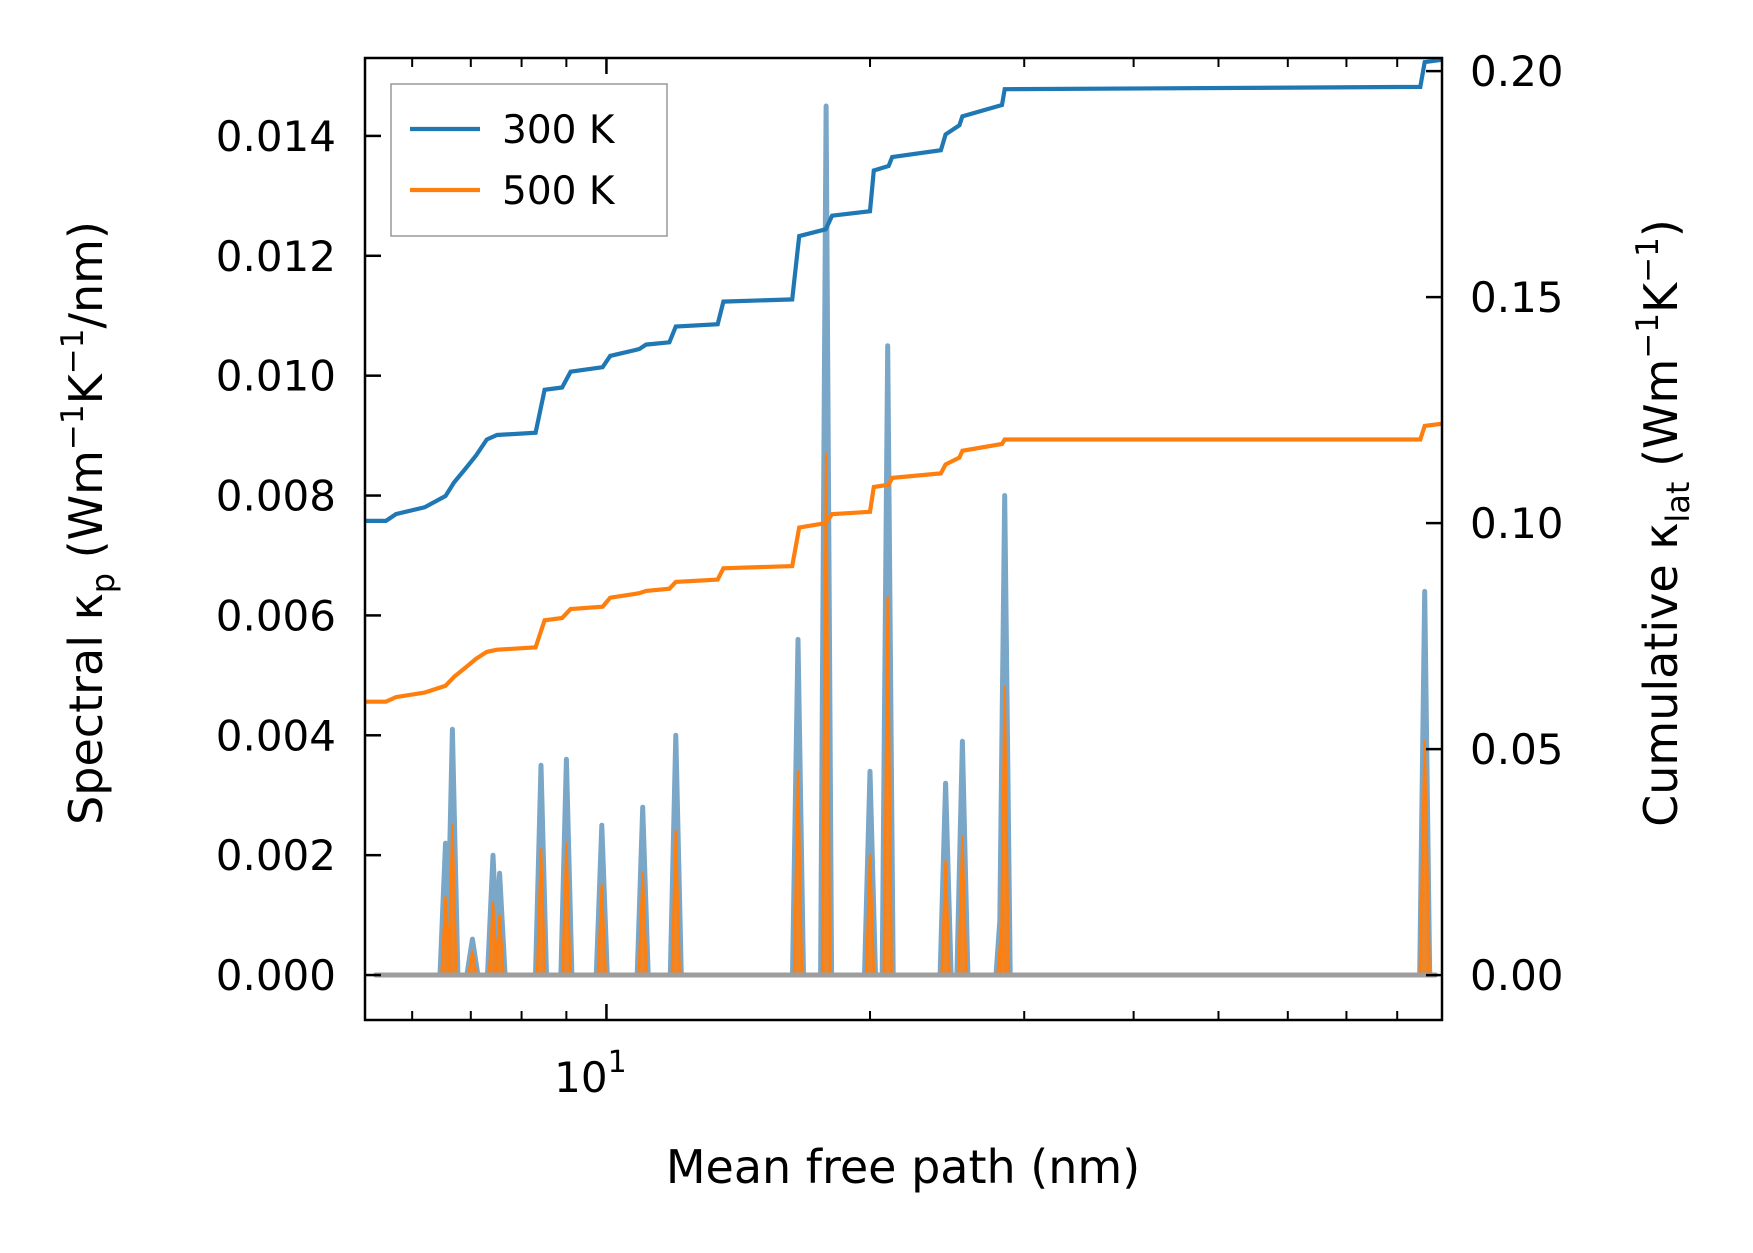 The width and height of the screenshot is (1753, 1253). Describe the element at coordinates (86, 388) in the screenshot. I see `y-left-axis-title-text: K` at that location.